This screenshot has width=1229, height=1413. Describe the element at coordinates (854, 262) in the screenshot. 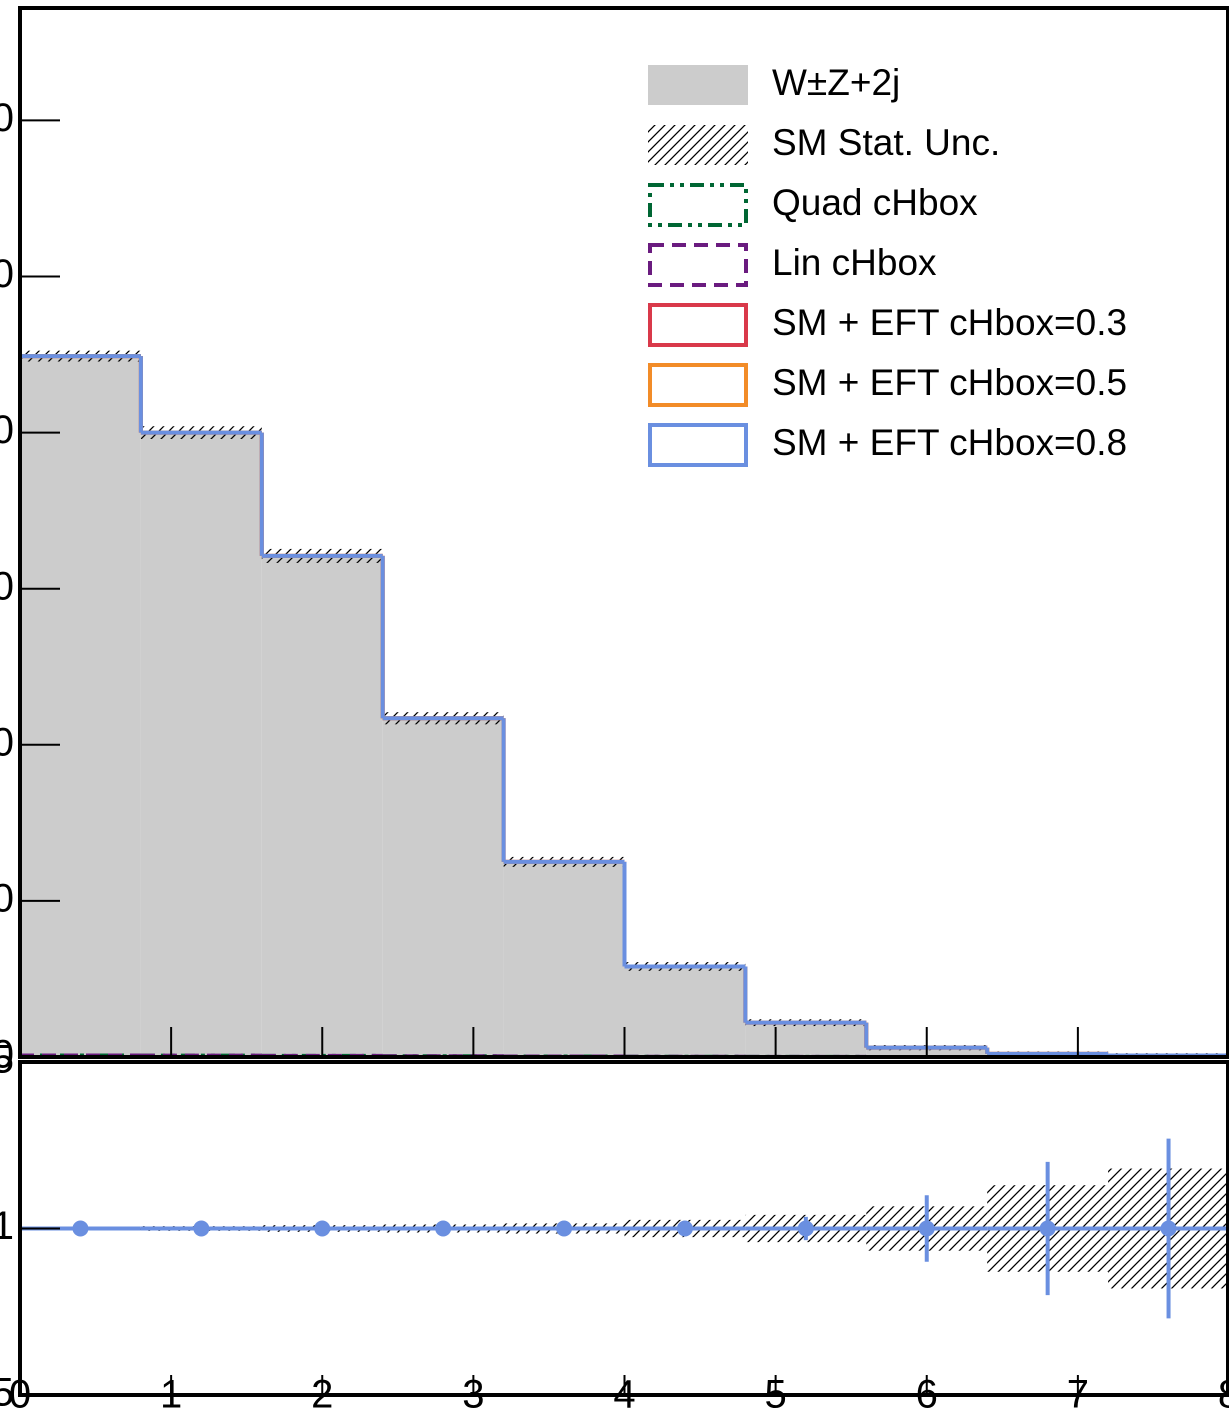

I see `legend-label: Lin cHbox` at that location.